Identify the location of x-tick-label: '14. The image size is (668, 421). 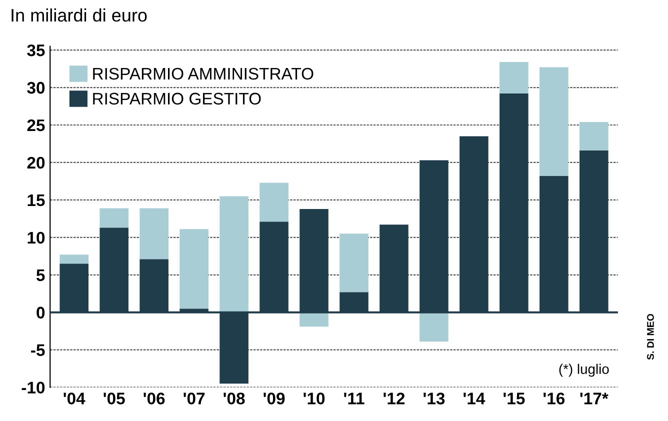
(475, 398).